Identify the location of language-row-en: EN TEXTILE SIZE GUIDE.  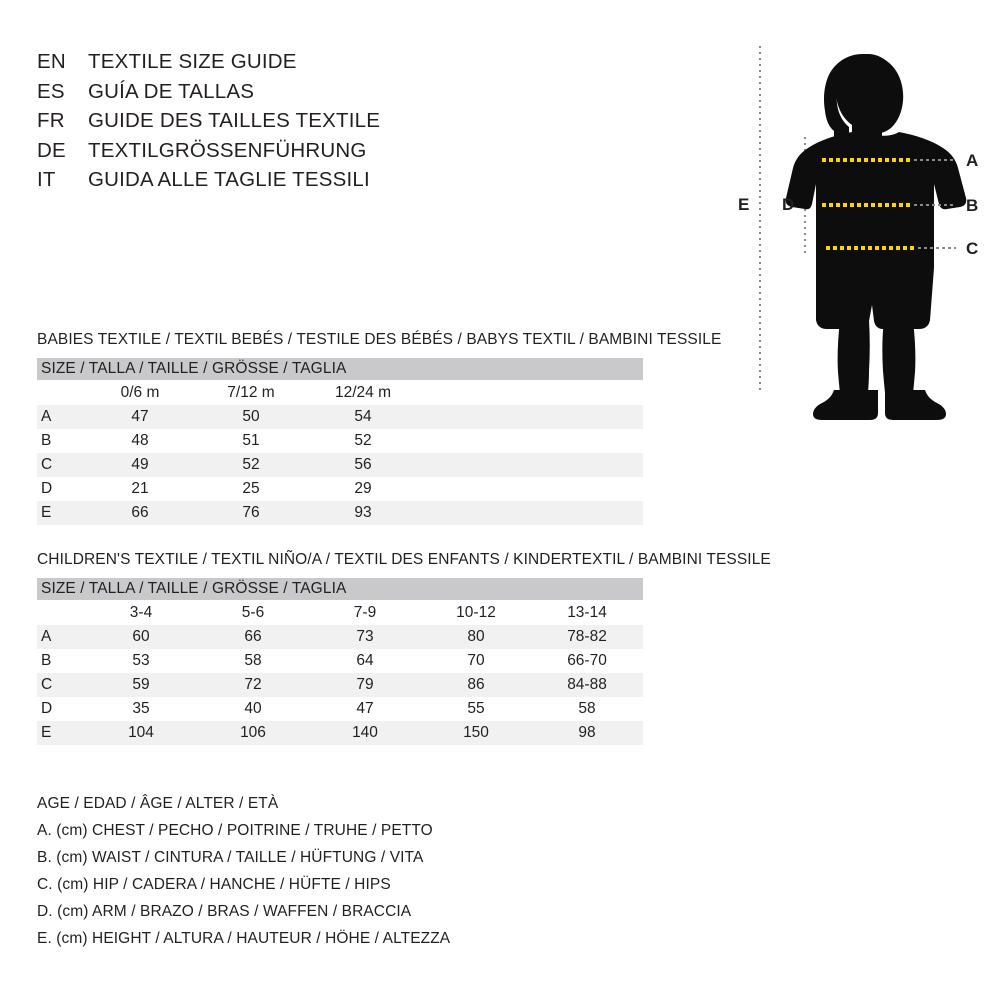
(247, 65).